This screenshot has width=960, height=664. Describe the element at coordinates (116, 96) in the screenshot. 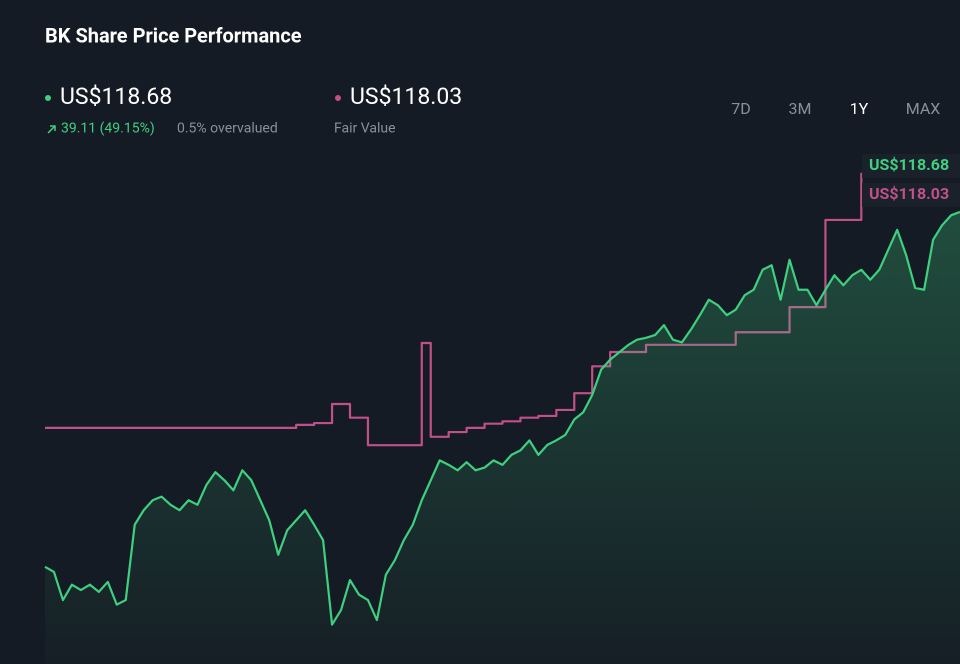

I see `price-value: US$118.68` at that location.